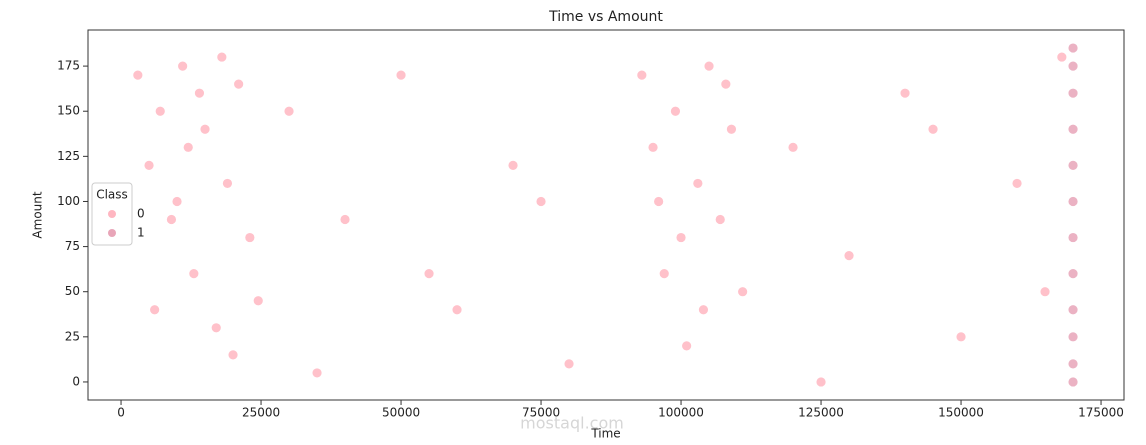 The width and height of the screenshot is (1146, 445). What do you see at coordinates (72, 246) in the screenshot?
I see `y-tick-label: 75` at bounding box center [72, 246].